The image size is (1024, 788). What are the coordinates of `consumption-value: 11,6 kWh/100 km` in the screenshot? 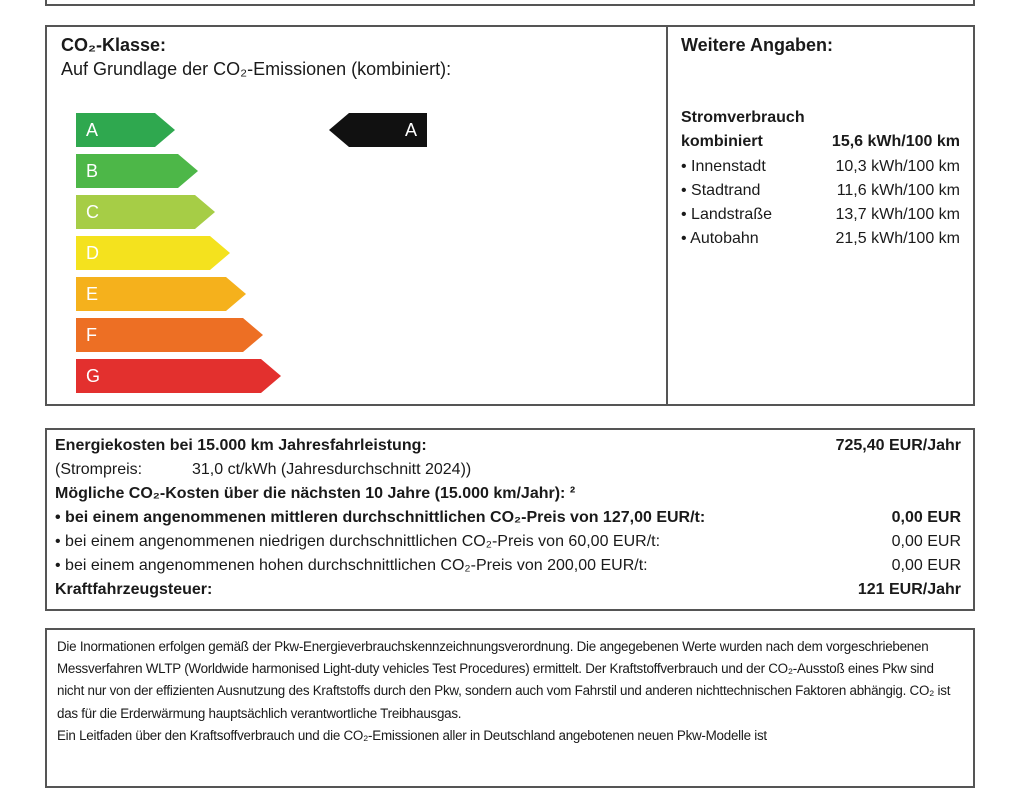 It's located at (898, 190).